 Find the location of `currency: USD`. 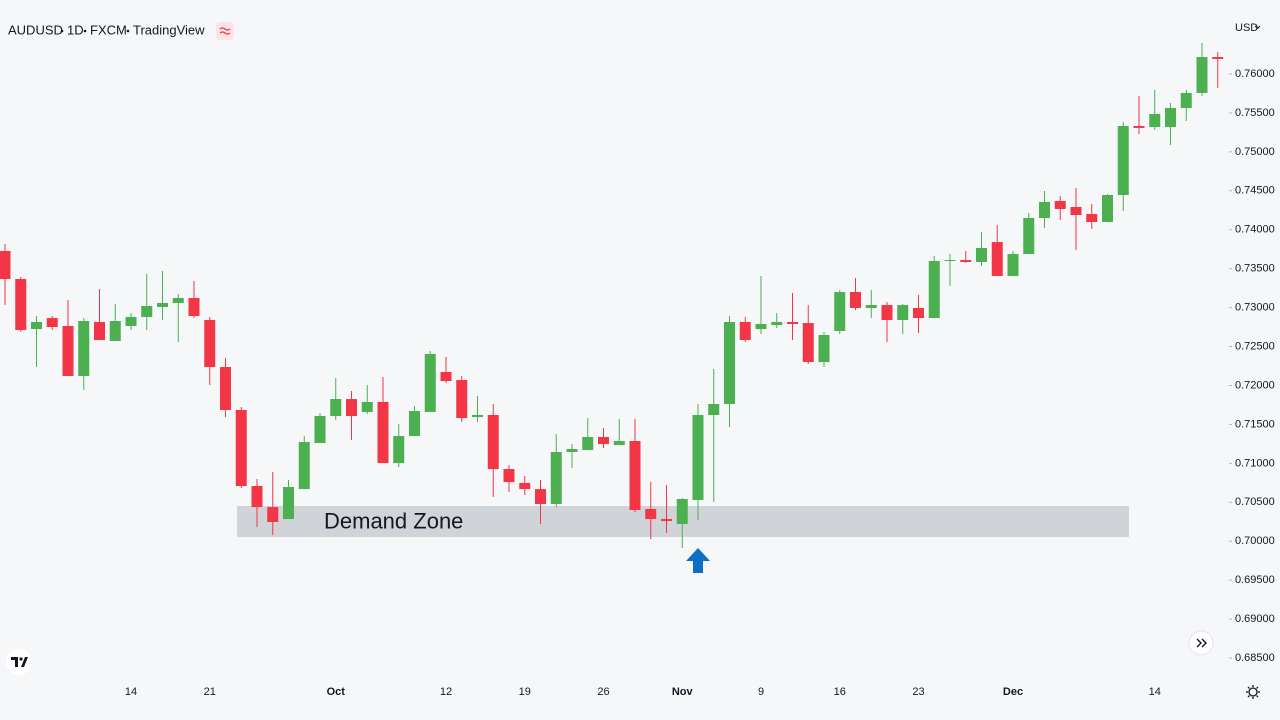

currency: USD is located at coordinates (1246, 28).